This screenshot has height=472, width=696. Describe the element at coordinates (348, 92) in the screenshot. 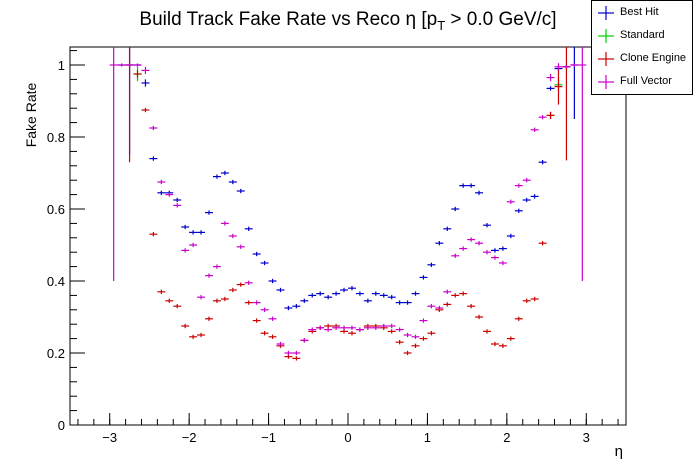

I see `series-standard` at that location.